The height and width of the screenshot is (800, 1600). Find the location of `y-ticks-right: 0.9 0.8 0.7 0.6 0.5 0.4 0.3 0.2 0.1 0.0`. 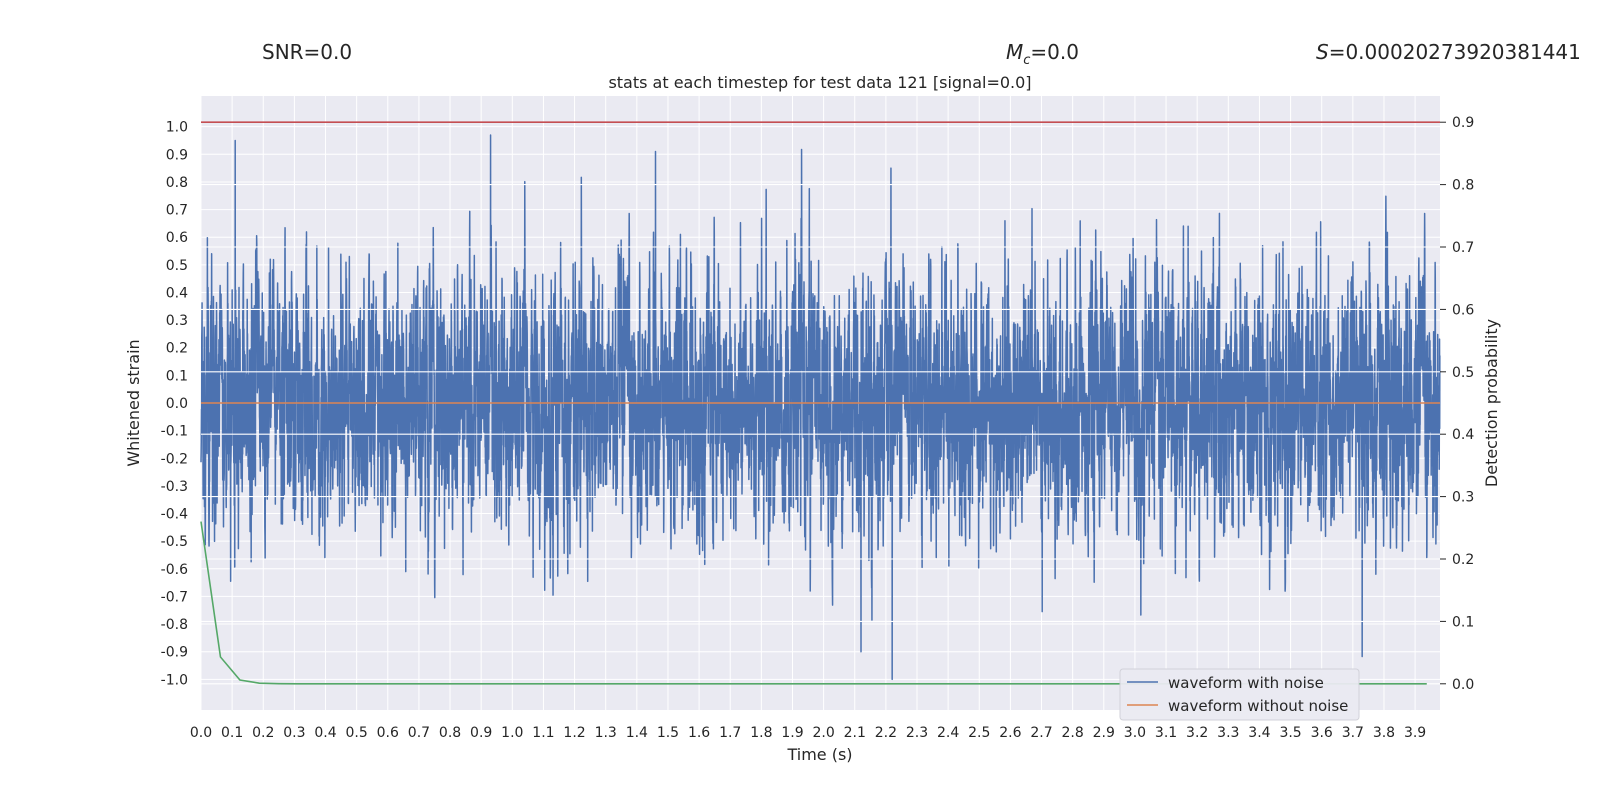

y-ticks-right: 0.9 0.8 0.7 0.6 0.5 0.4 0.3 0.2 0.1 0.0 is located at coordinates (1457, 404).